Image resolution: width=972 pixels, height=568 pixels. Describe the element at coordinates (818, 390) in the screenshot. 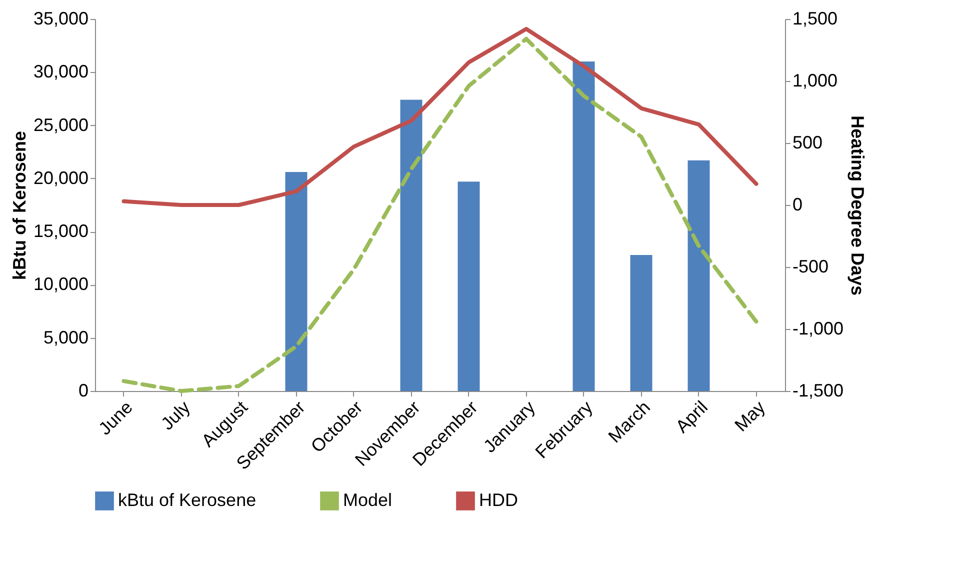

I see `y2-tick-label: -1,500` at that location.